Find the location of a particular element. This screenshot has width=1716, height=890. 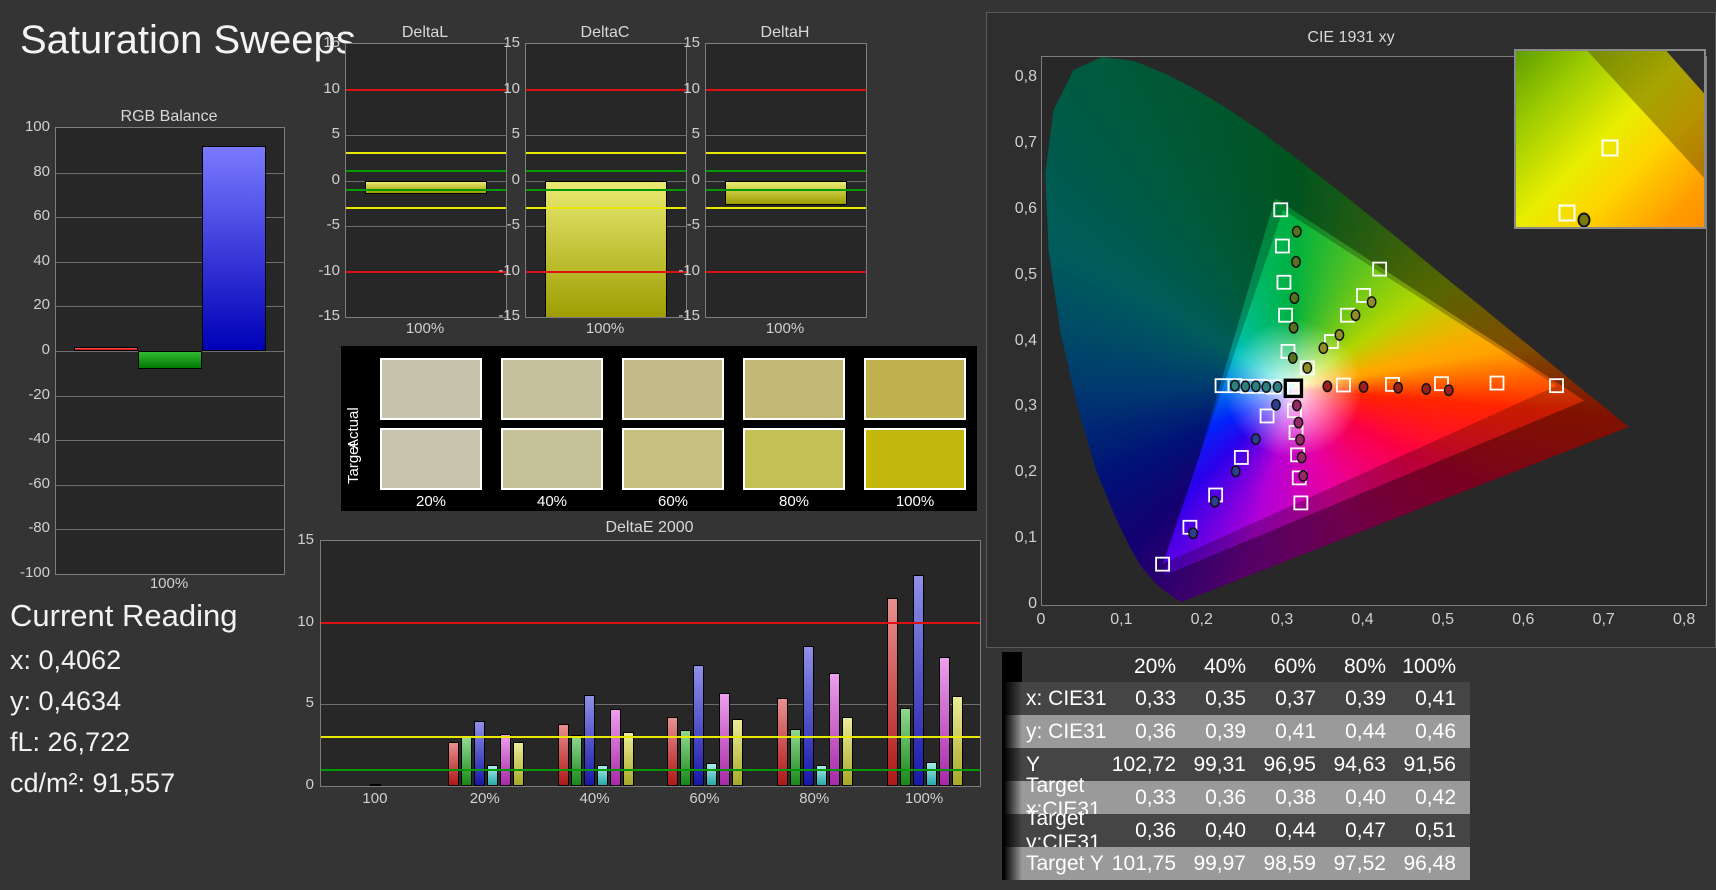

cie-y-tick-label: 0,1 is located at coordinates (1025, 538).